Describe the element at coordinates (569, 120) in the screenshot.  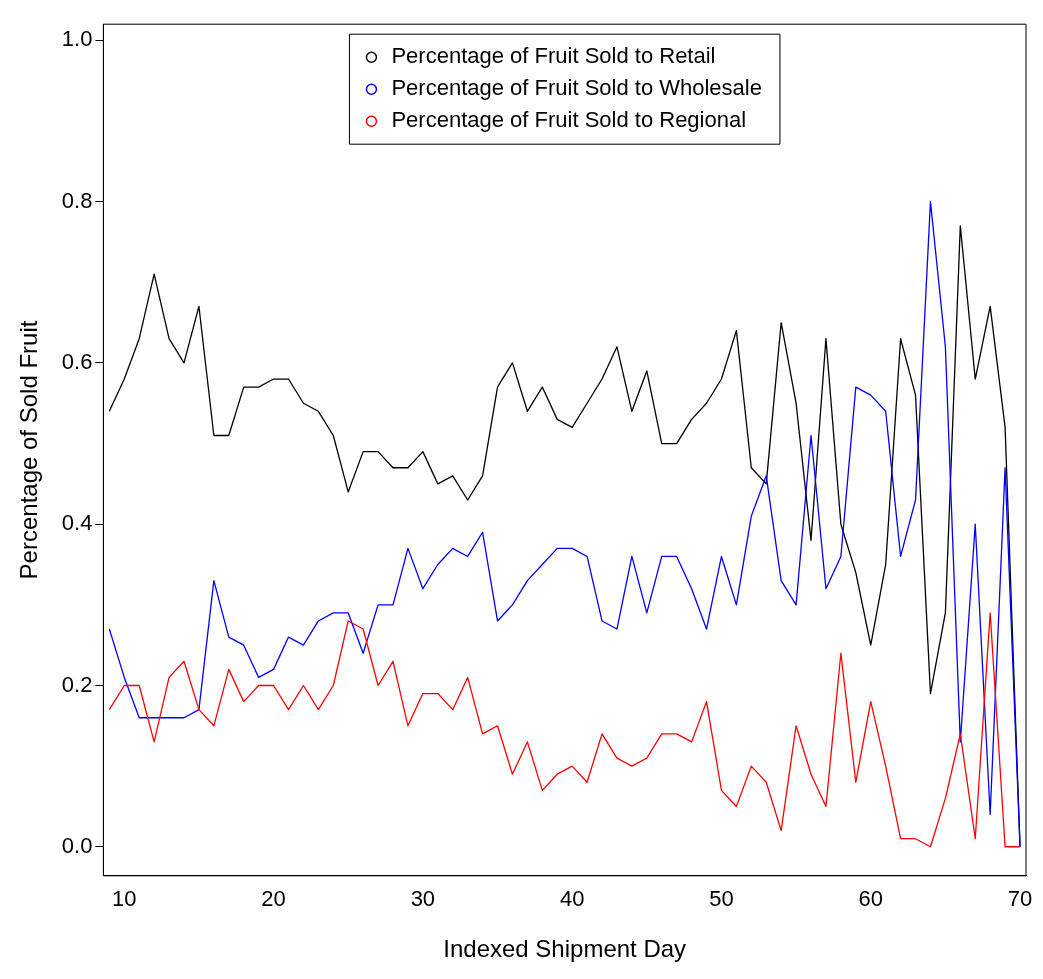
I see `legend-label: Percentage of Fruit Sold to Regional` at that location.